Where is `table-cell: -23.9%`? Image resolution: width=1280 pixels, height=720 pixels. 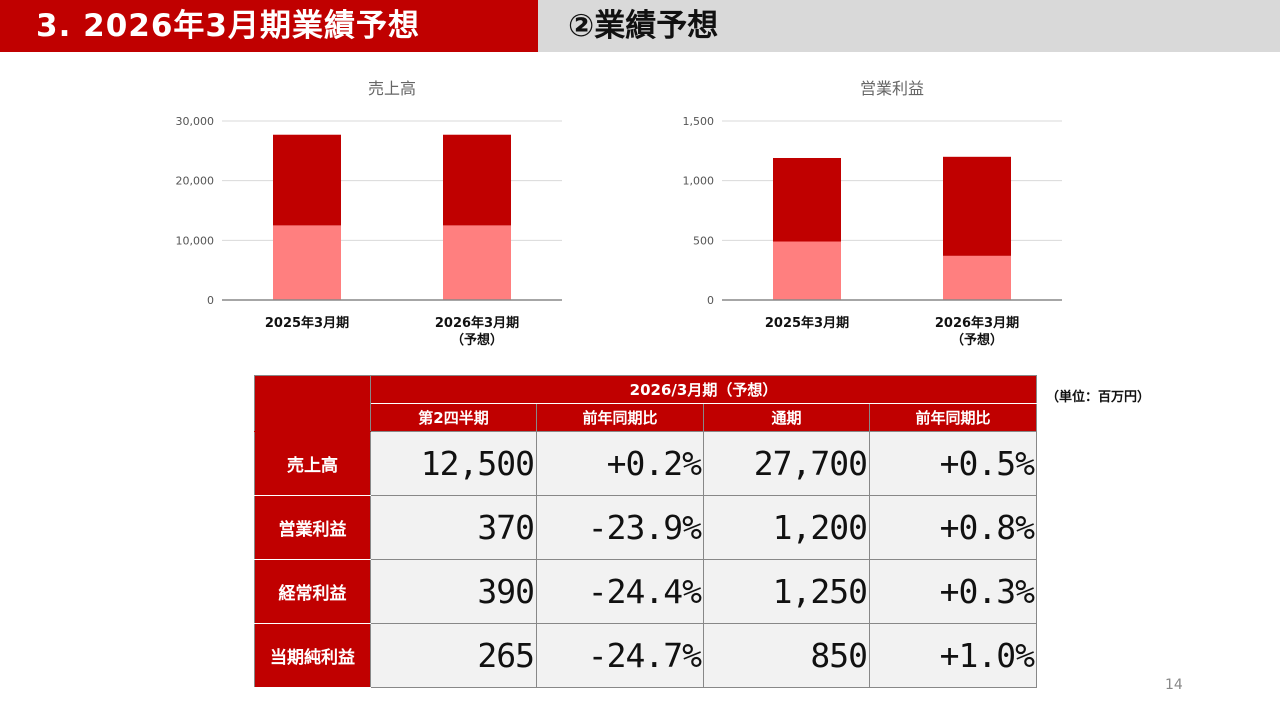 table-cell: -23.9% is located at coordinates (620, 527).